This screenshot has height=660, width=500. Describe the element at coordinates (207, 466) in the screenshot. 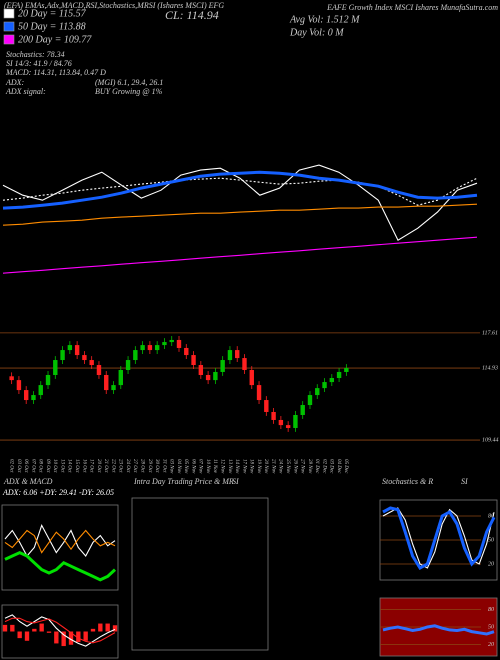

I see `x-tick-label: 10 Nov` at that location.